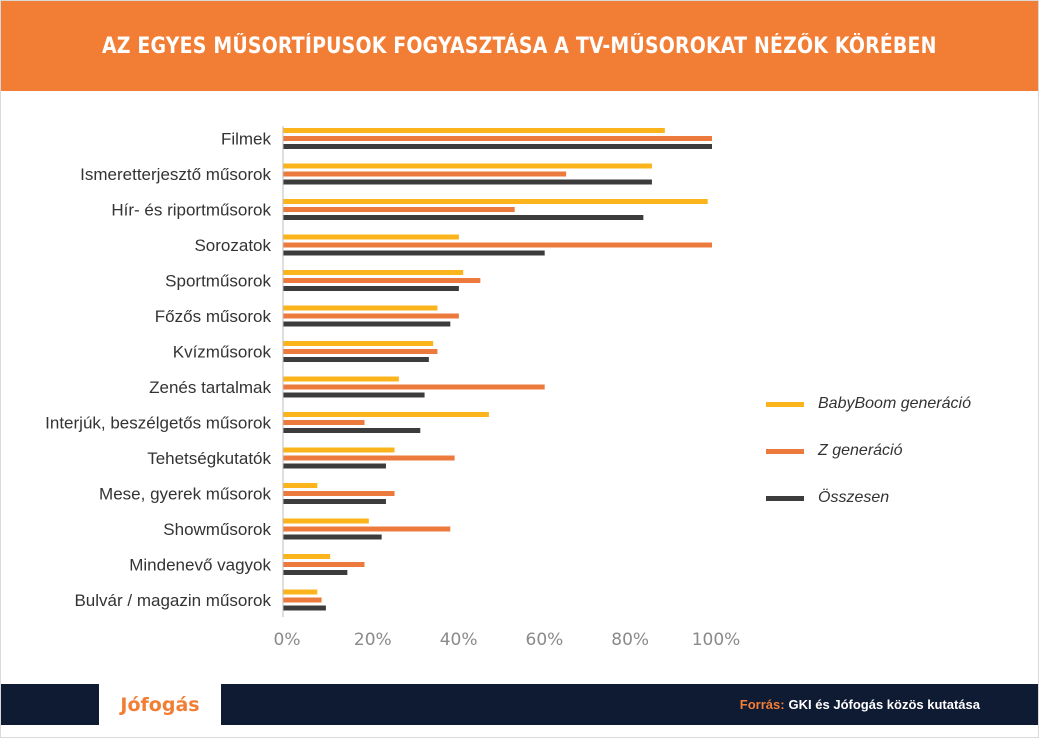 The image size is (1039, 738). I want to click on bar-kvizmusorok-osszesen, so click(356, 359).